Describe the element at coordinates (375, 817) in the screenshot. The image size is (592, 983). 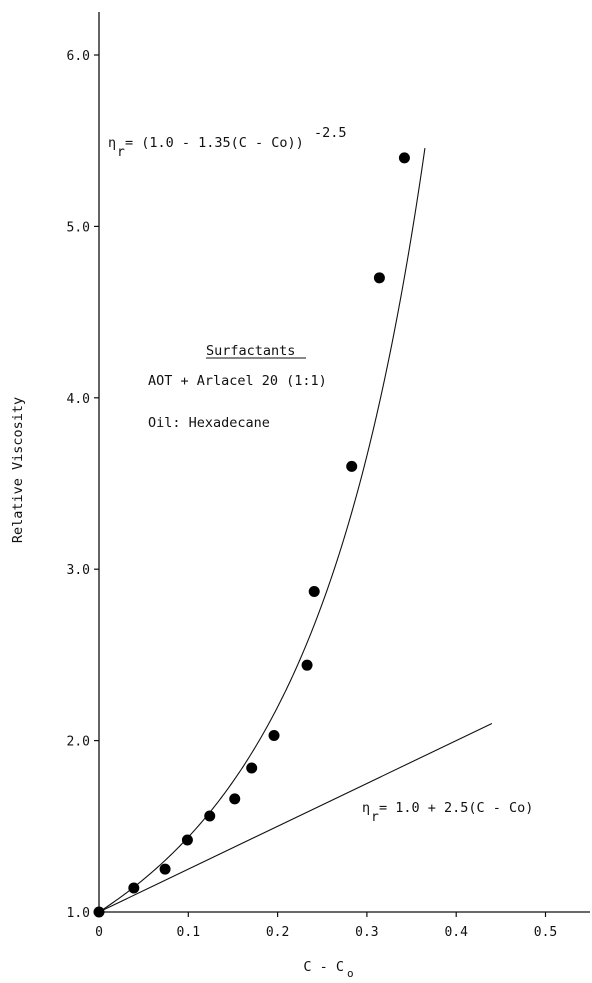
I see `line-sub: r` at that location.